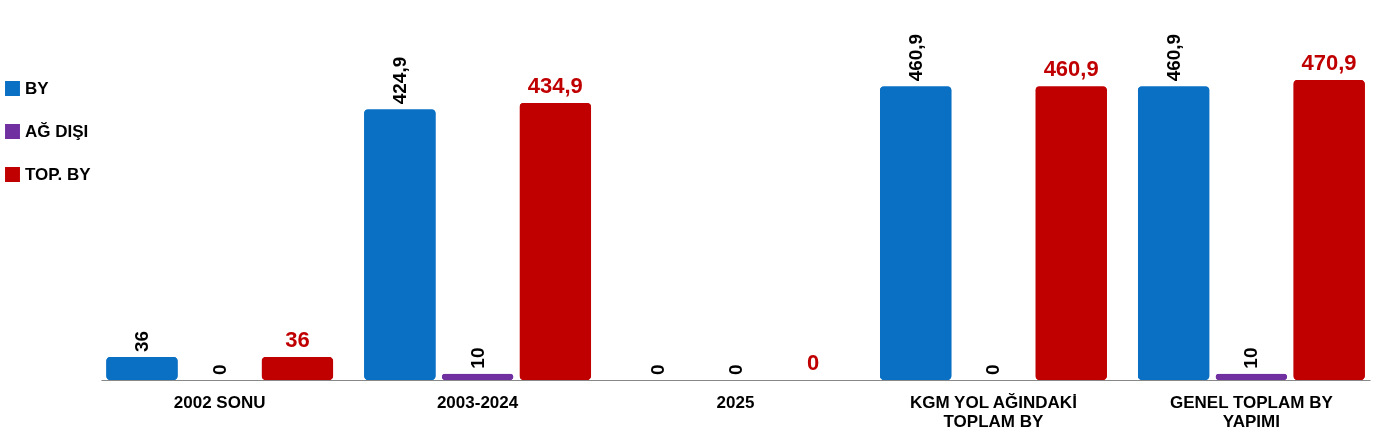 Image resolution: width=1380 pixels, height=435 pixels. What do you see at coordinates (477, 402) in the screenshot?
I see `x-tick-label: 2003-2024` at bounding box center [477, 402].